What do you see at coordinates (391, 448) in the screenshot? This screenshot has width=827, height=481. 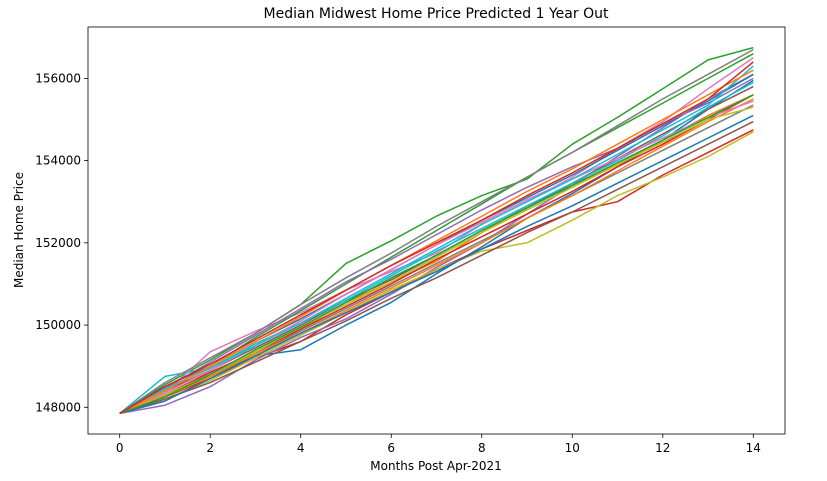 I see `x-tick-label: 6` at bounding box center [391, 448].